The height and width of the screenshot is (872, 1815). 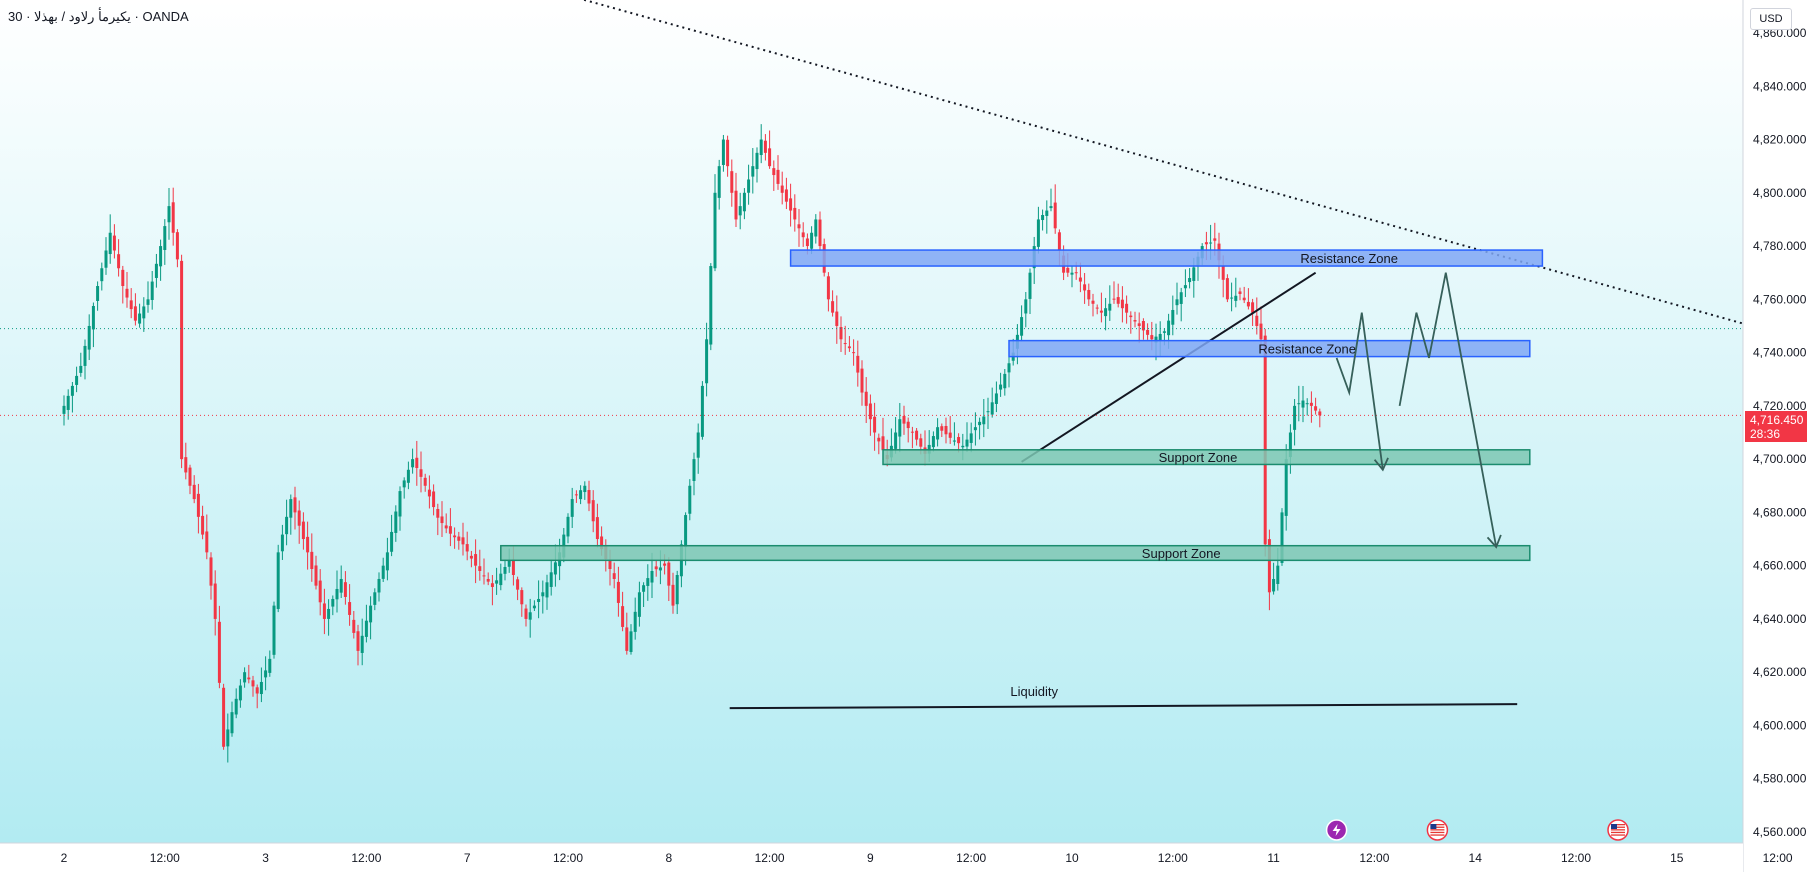 I want to click on support-zone-label: Support Zone, so click(x=1181, y=553).